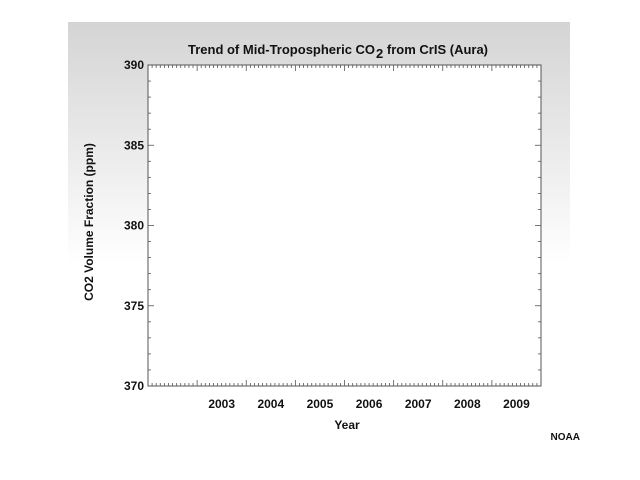  What do you see at coordinates (418, 404) in the screenshot?
I see `x-tick-label: 2007` at bounding box center [418, 404].